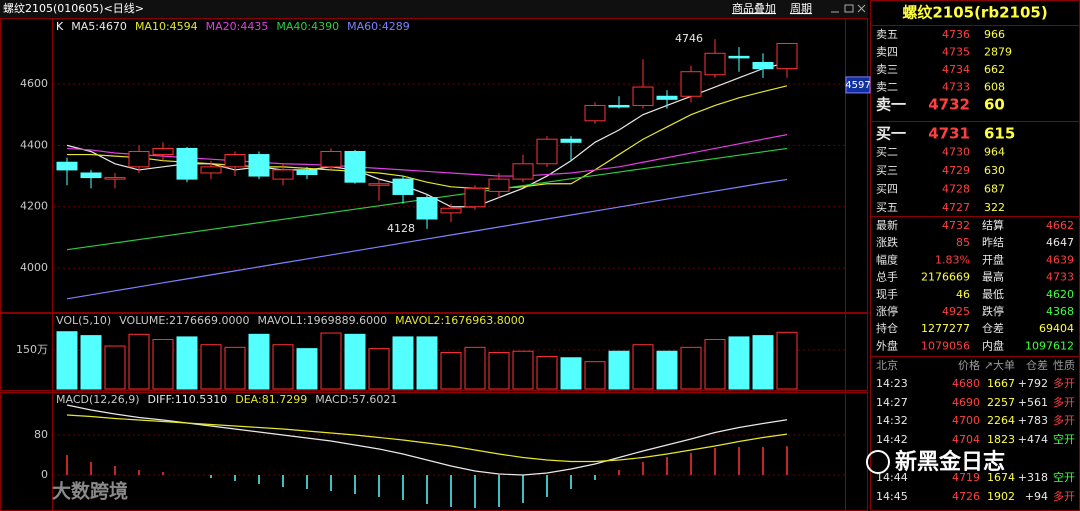 The width and height of the screenshot is (1080, 511). Describe the element at coordinates (892, 439) in the screenshot. I see `trade-cell: 14:42` at that location.